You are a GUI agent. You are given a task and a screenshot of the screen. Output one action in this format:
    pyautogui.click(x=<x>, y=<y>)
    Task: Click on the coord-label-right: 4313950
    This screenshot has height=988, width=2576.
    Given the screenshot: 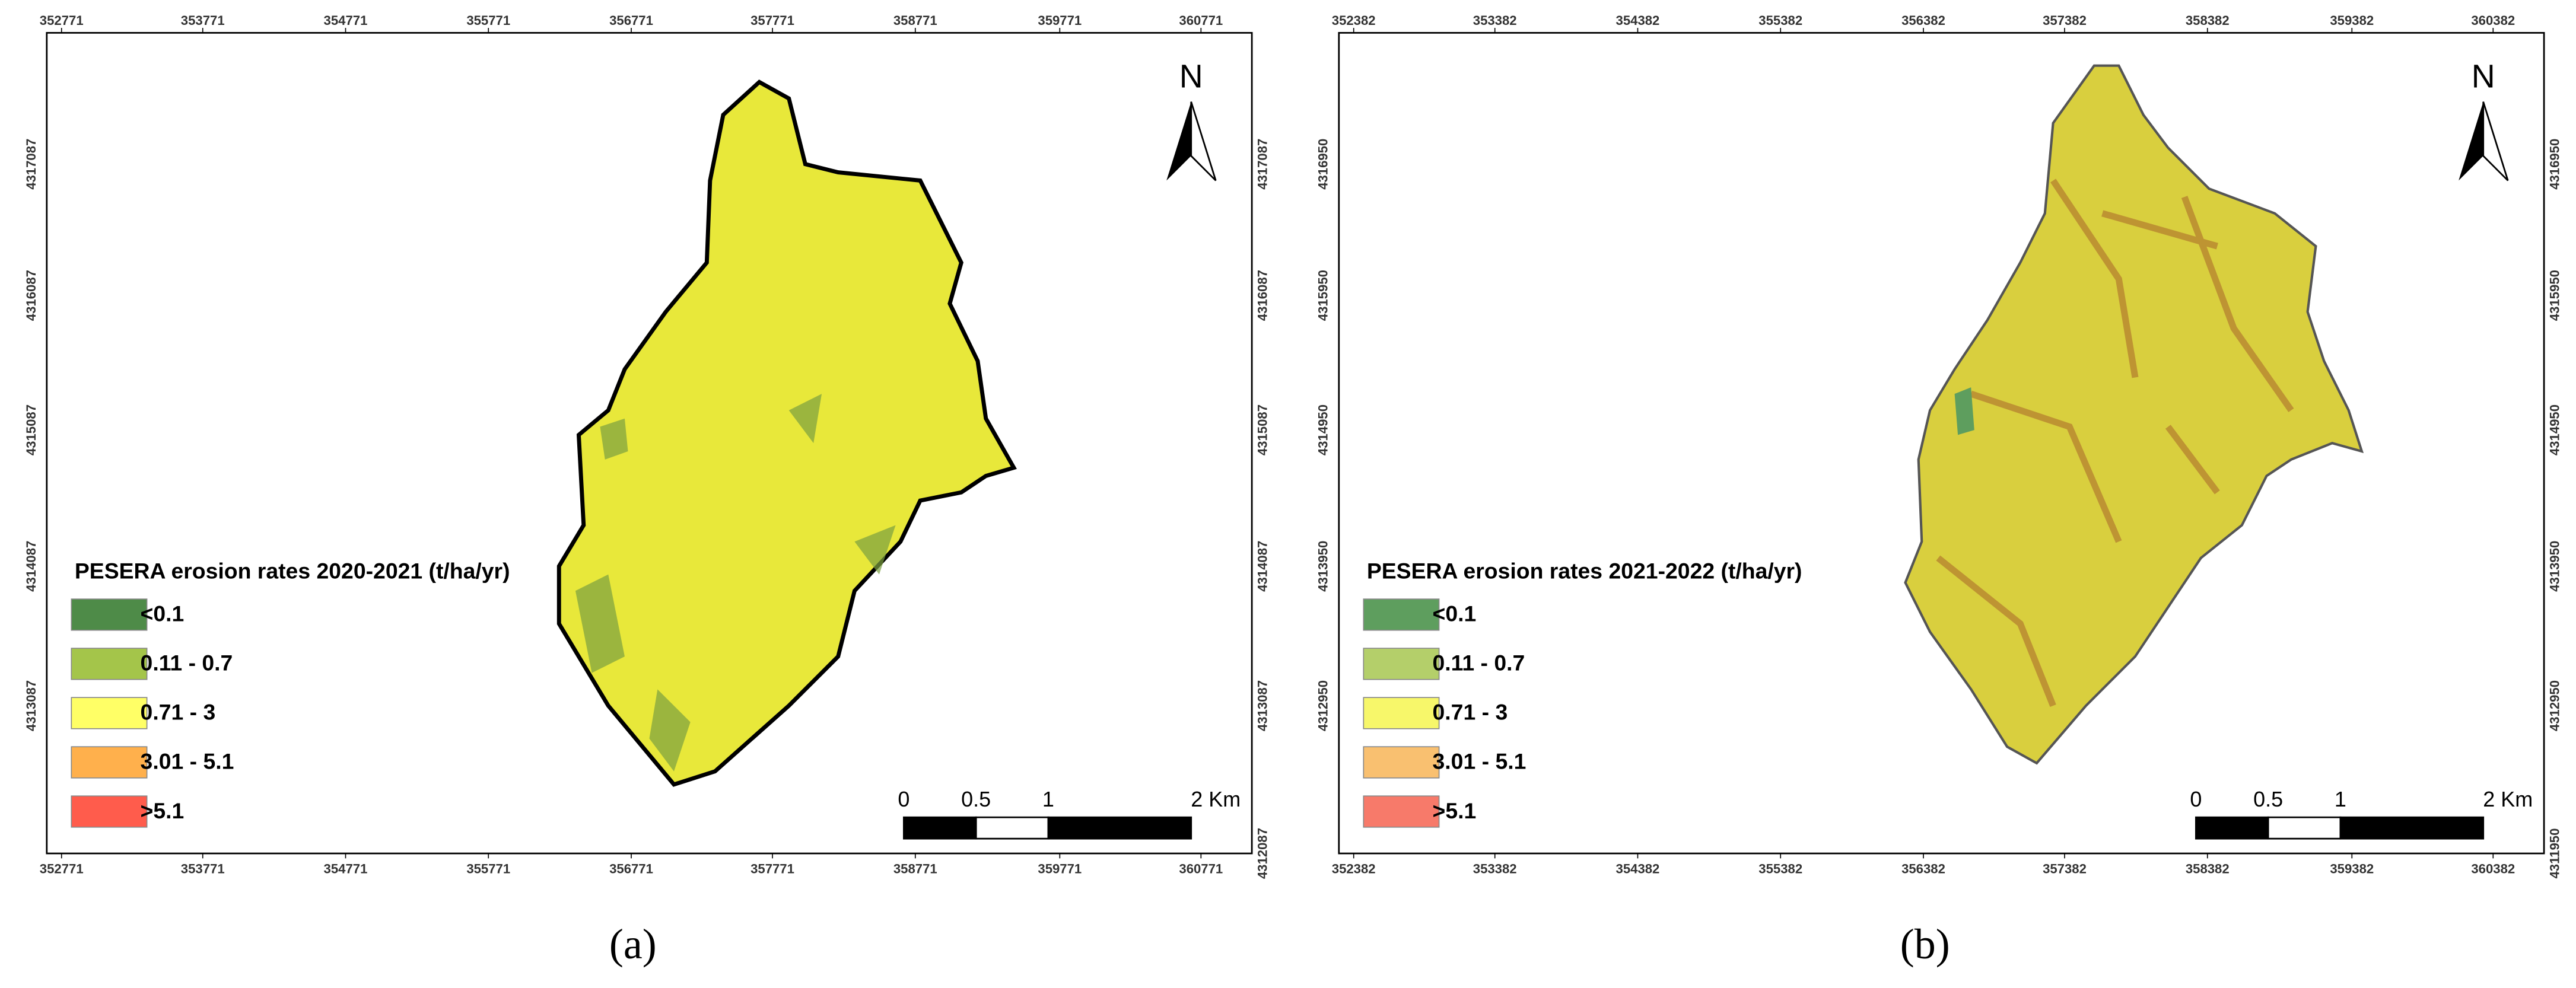 What is the action you would take?
    pyautogui.click(x=2554, y=566)
    